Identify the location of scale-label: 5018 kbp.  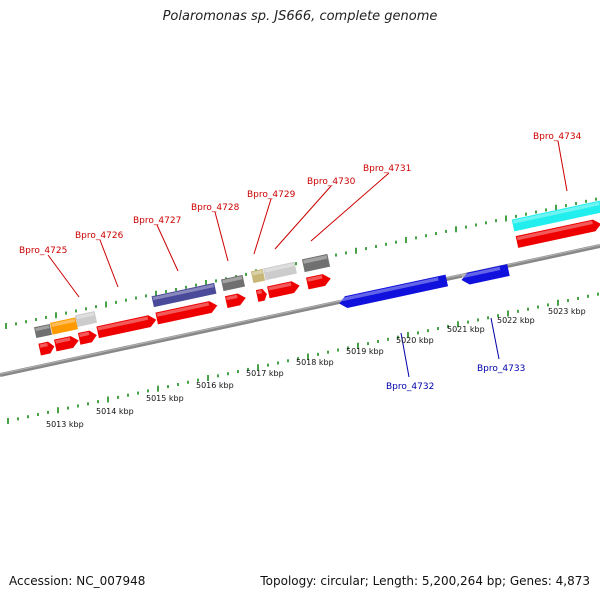
(315, 362).